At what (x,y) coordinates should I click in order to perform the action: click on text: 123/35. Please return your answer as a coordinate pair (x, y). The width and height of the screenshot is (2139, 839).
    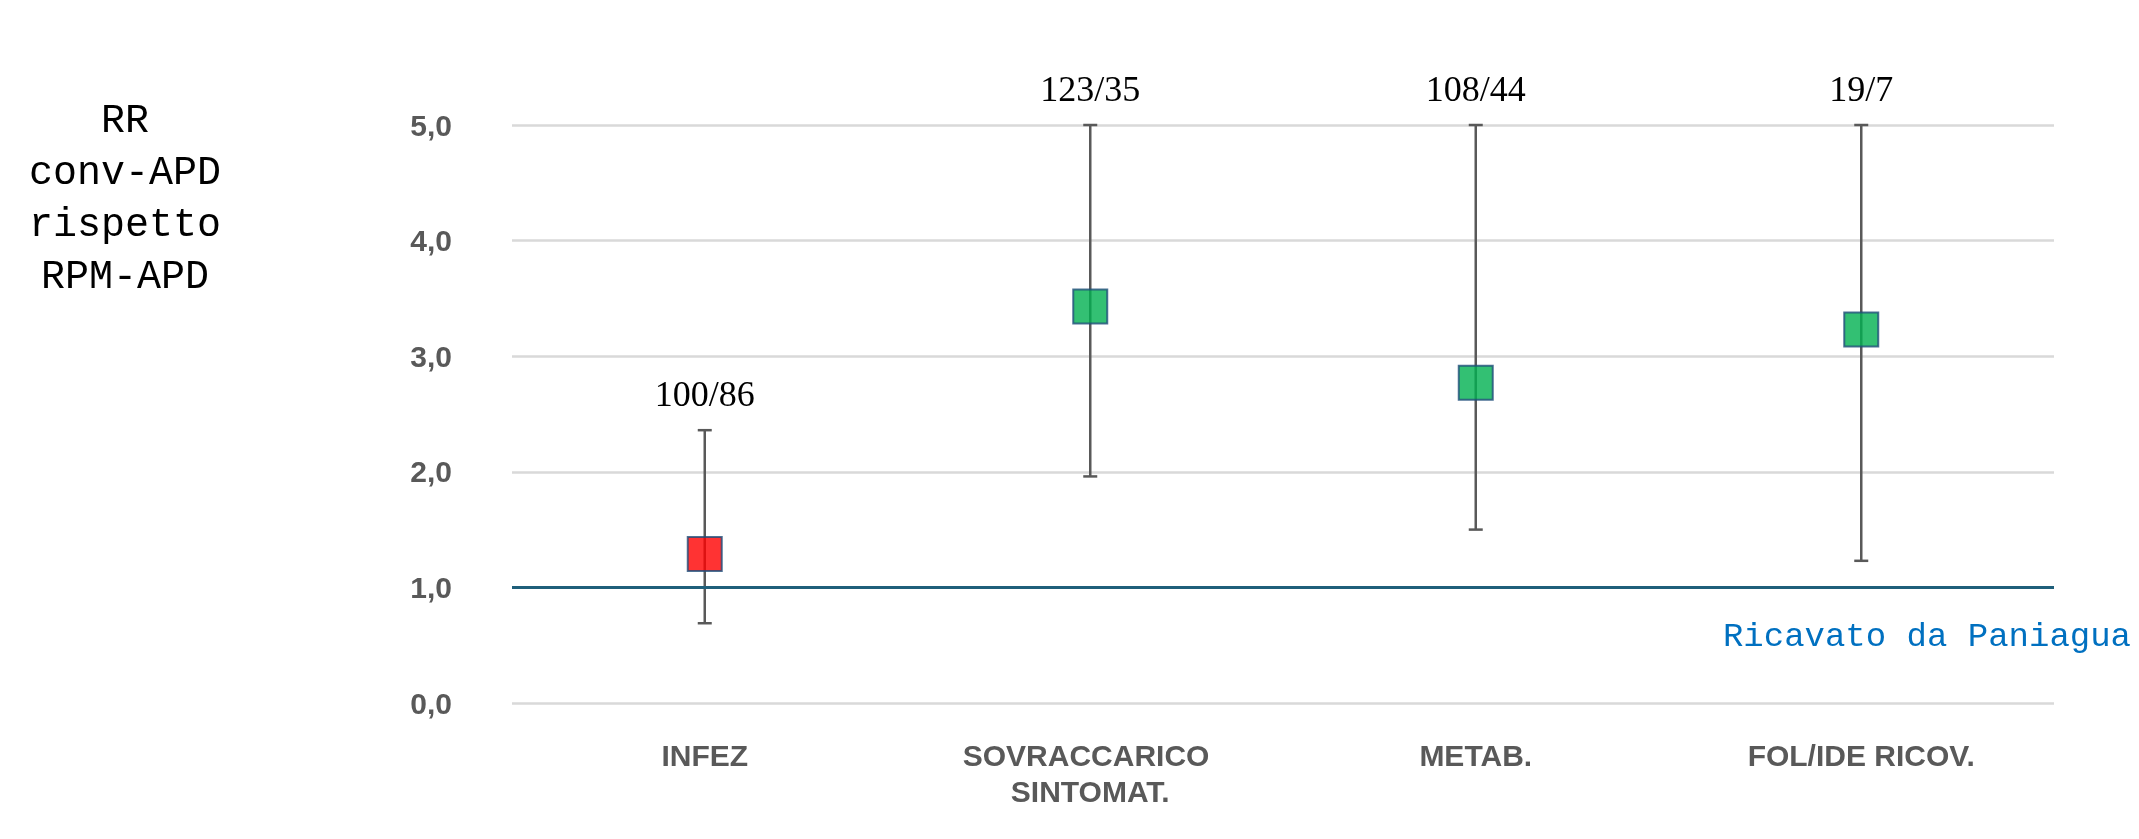
    Looking at the image, I should click on (1090, 89).